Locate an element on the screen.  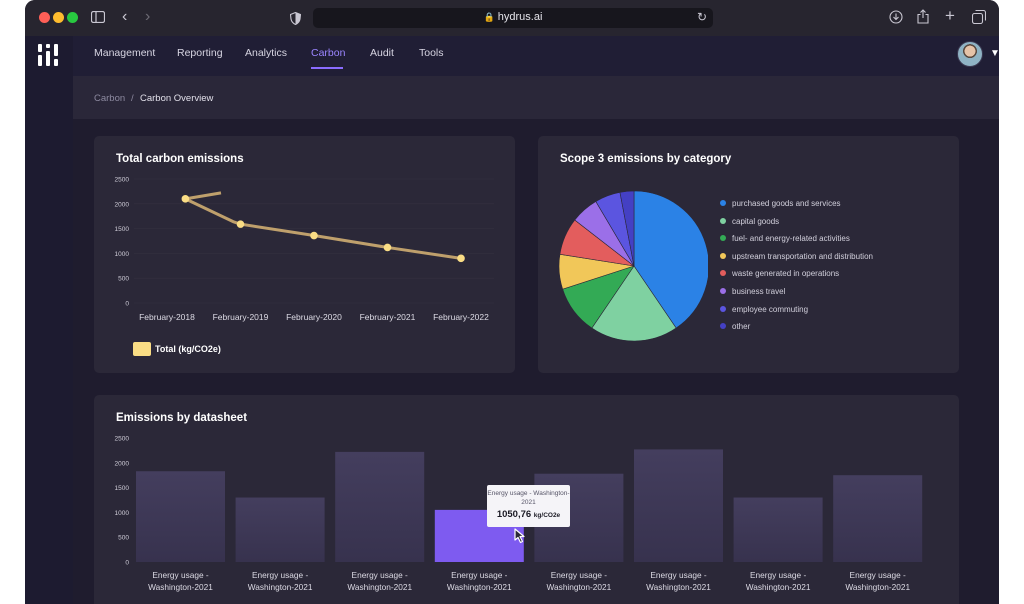
nav-item-management: Management is located at coordinates (125, 53).